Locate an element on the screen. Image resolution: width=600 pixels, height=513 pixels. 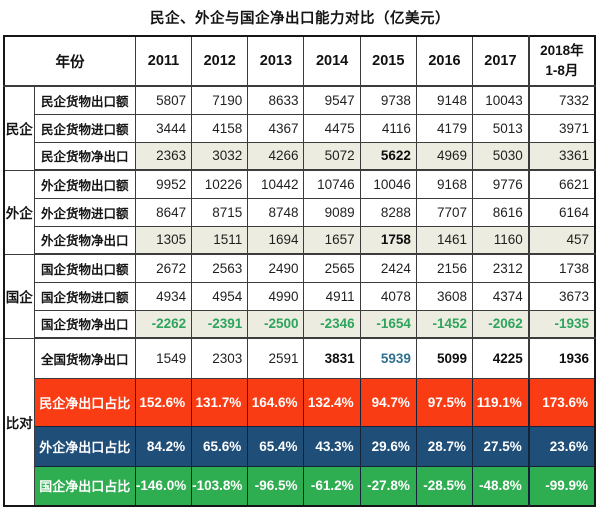
value-cell: 1549 is located at coordinates (163, 358).